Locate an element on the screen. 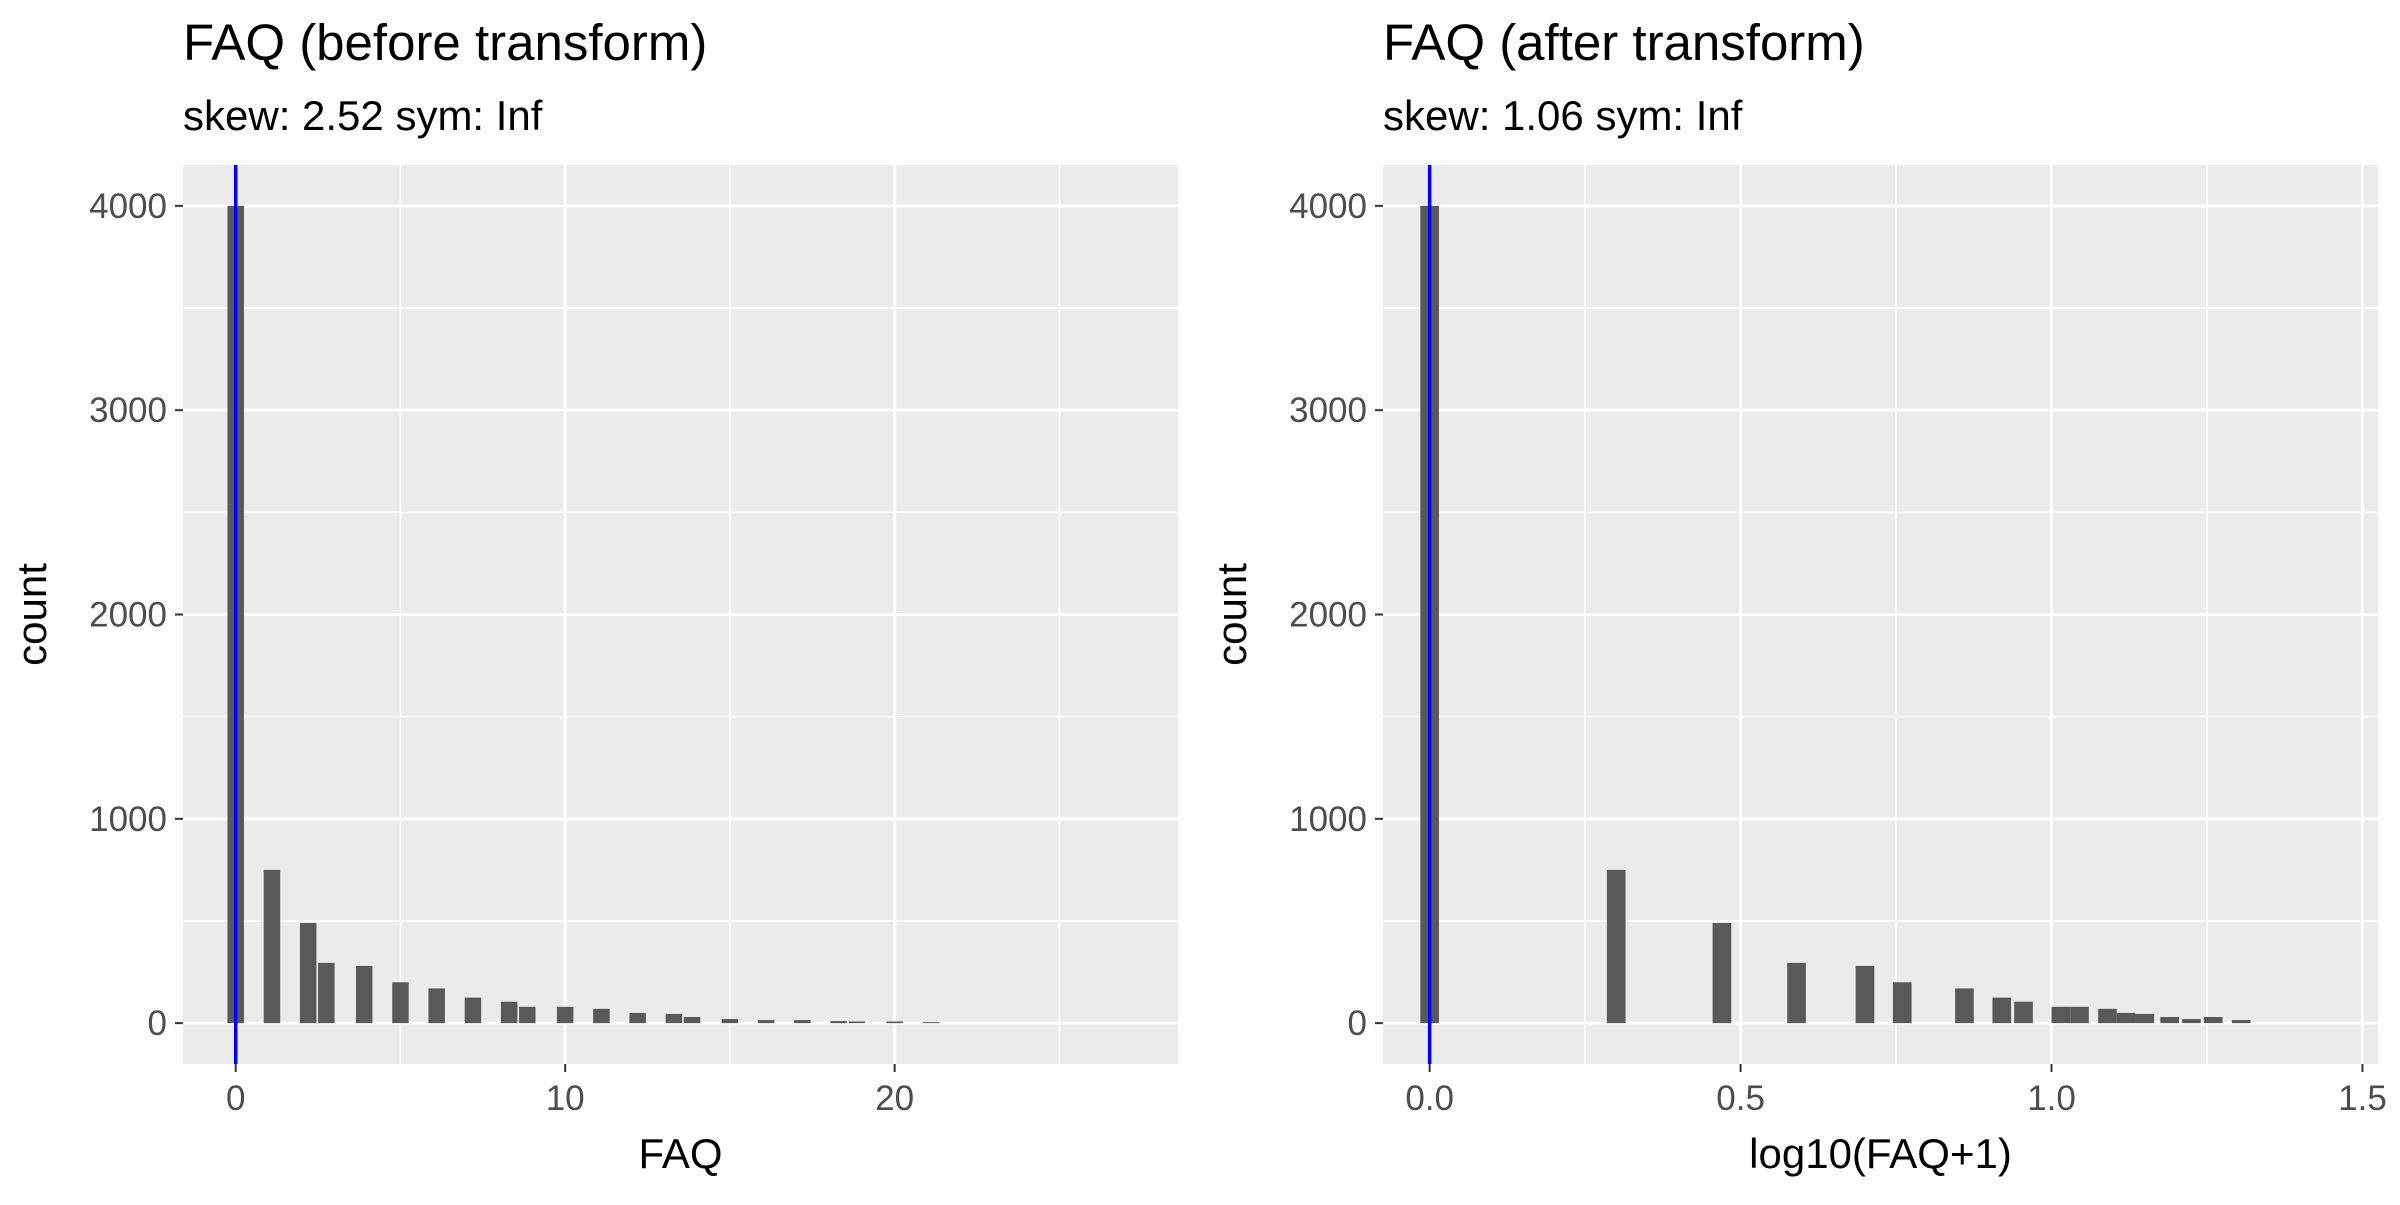 This screenshot has height=1205, width=2400. x-tick-label: 1.5 is located at coordinates (2362, 1098).